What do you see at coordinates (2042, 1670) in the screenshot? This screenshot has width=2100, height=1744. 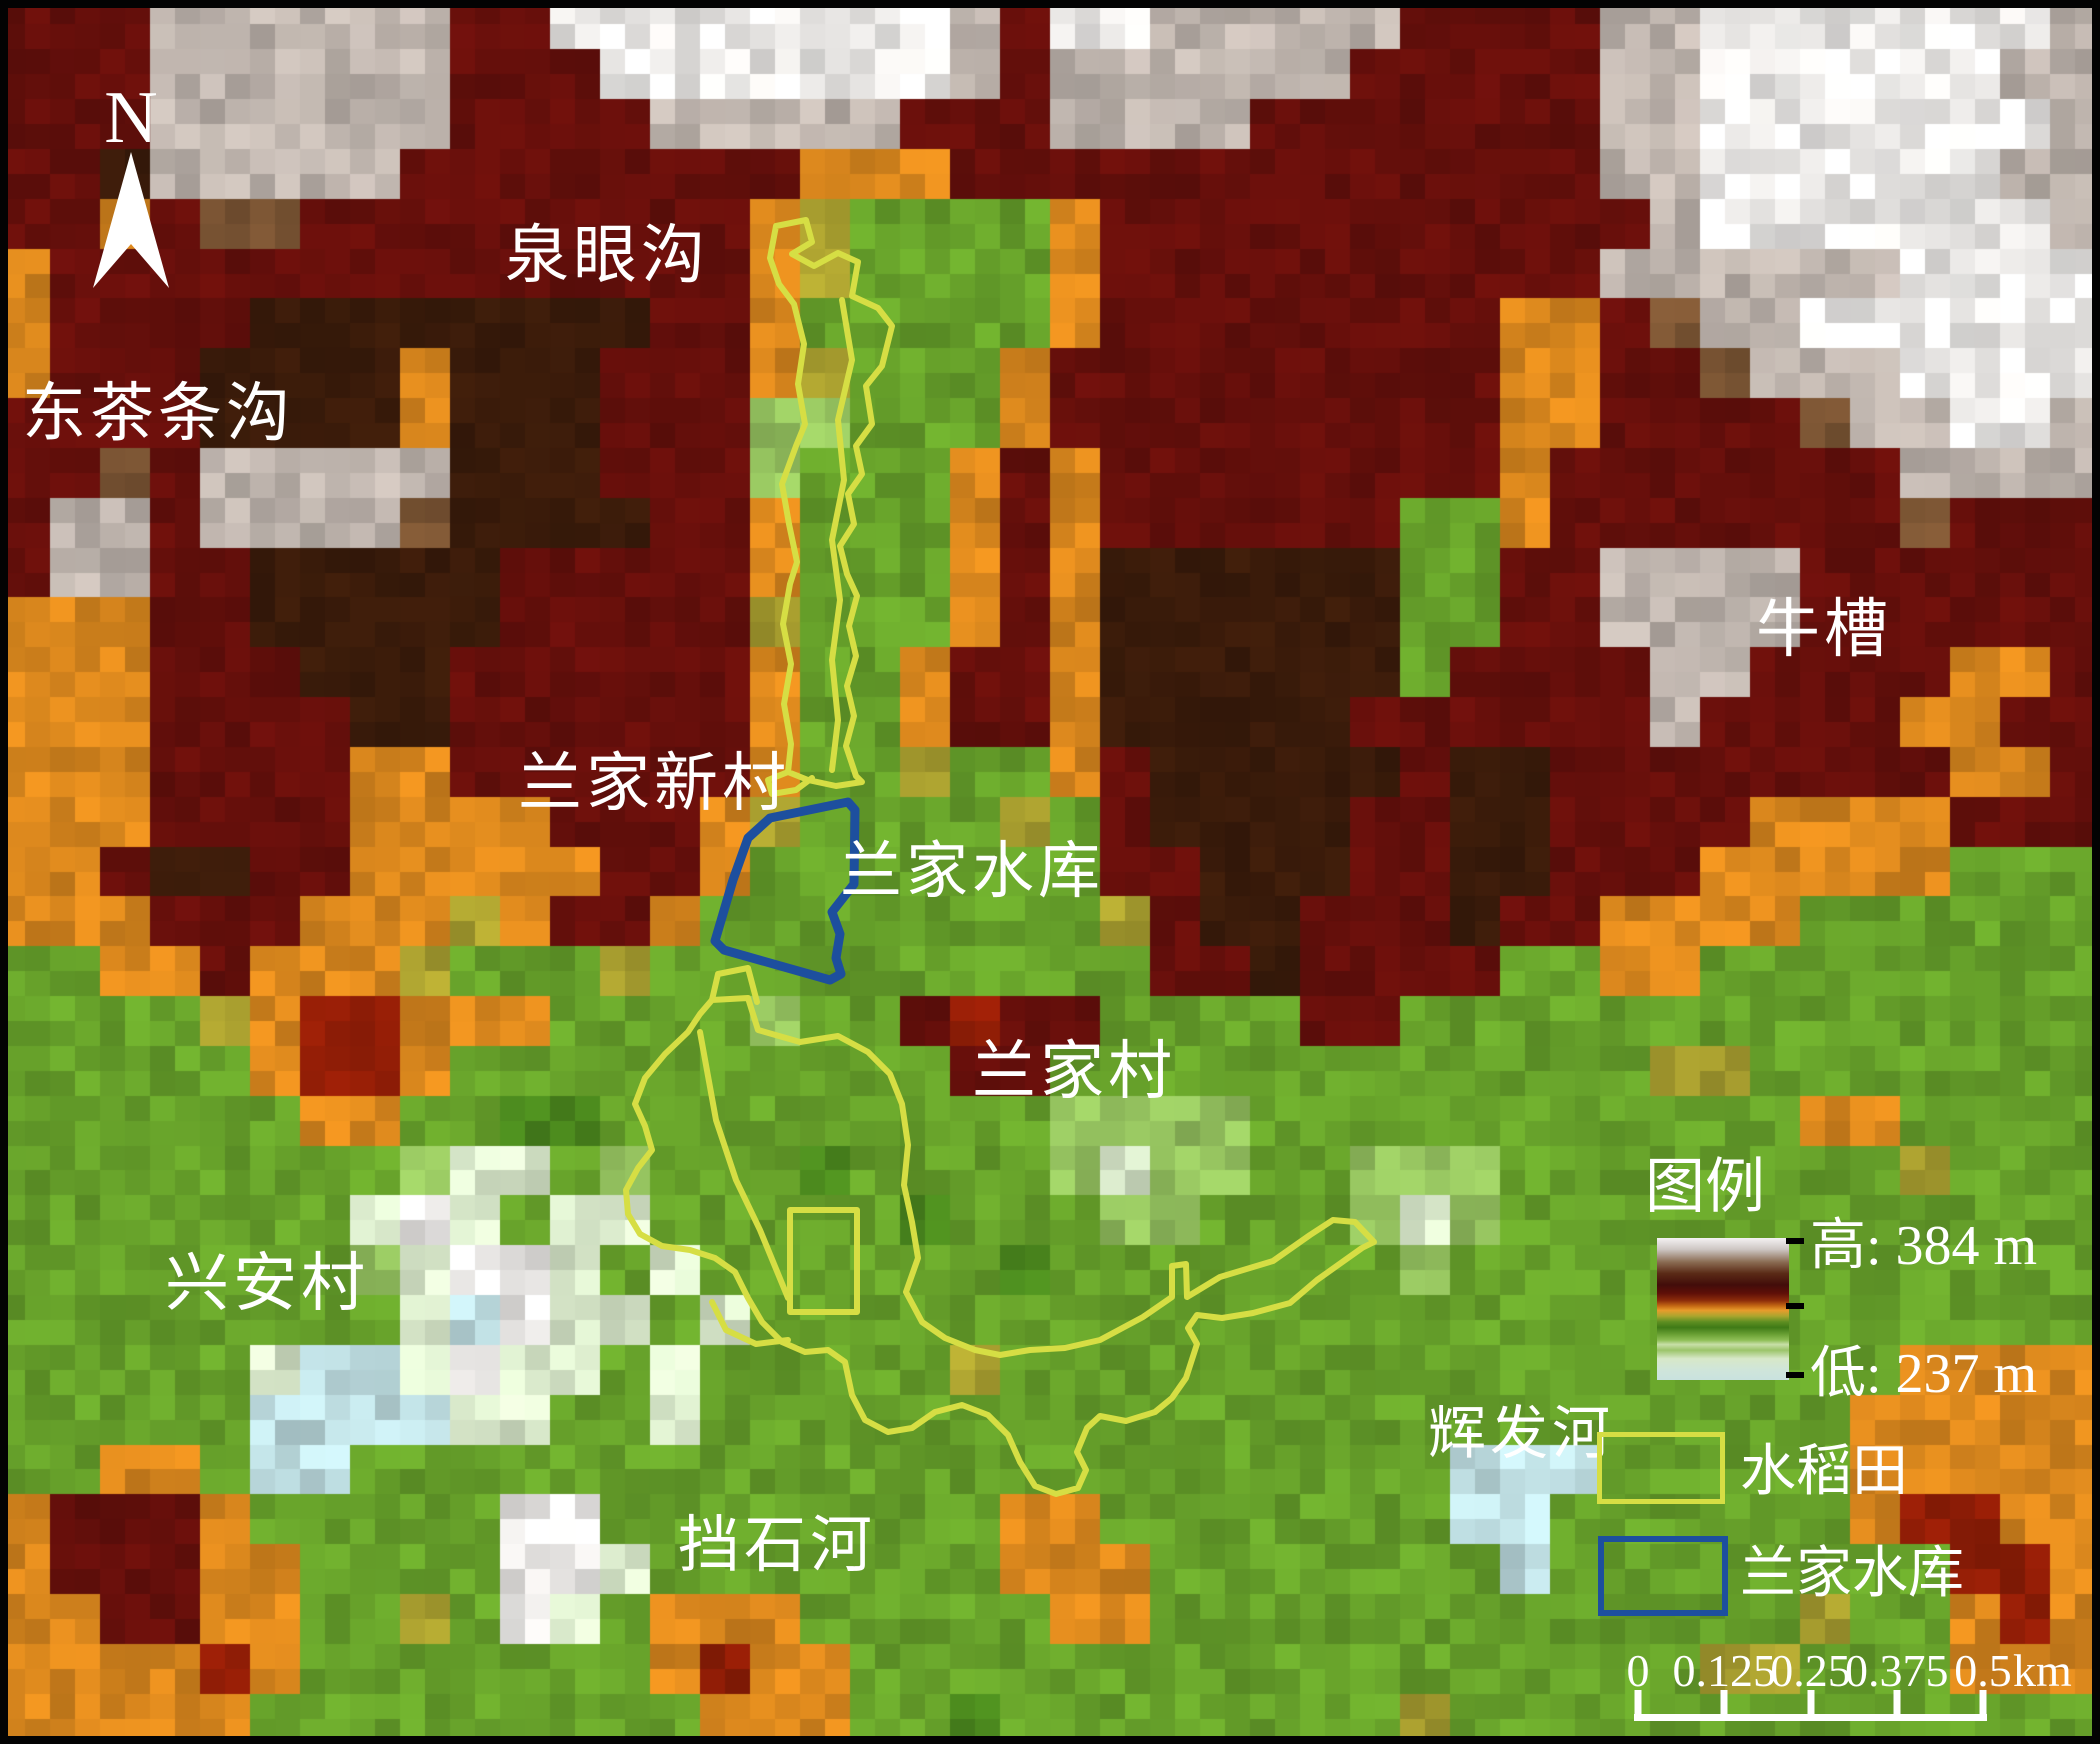 I see `scale-bar-unit: km` at bounding box center [2042, 1670].